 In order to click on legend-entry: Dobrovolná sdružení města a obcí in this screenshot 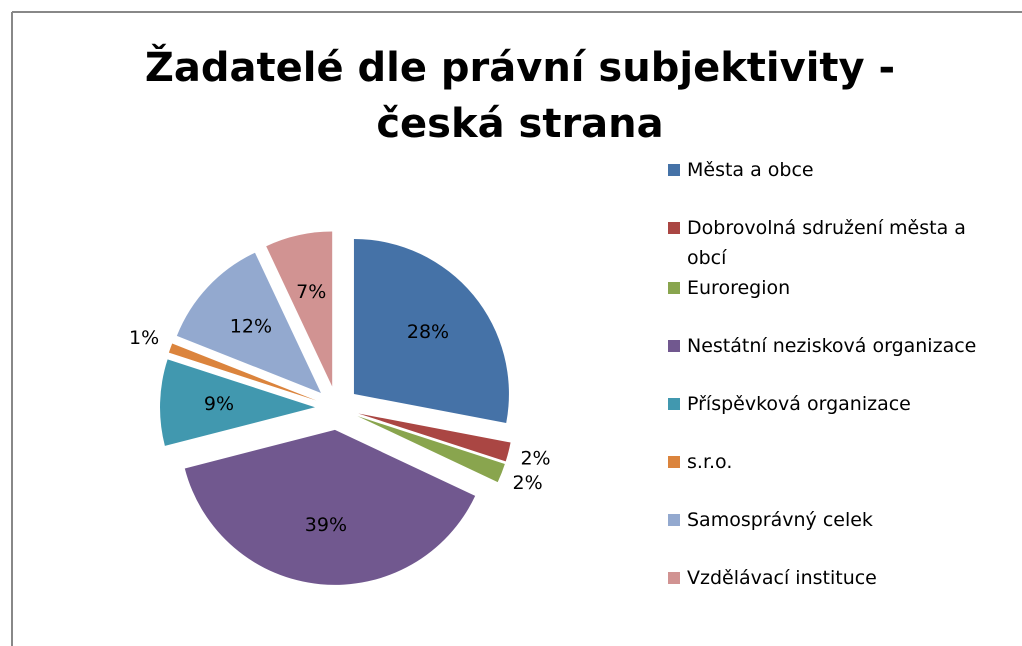, I will do `click(828, 243)`.